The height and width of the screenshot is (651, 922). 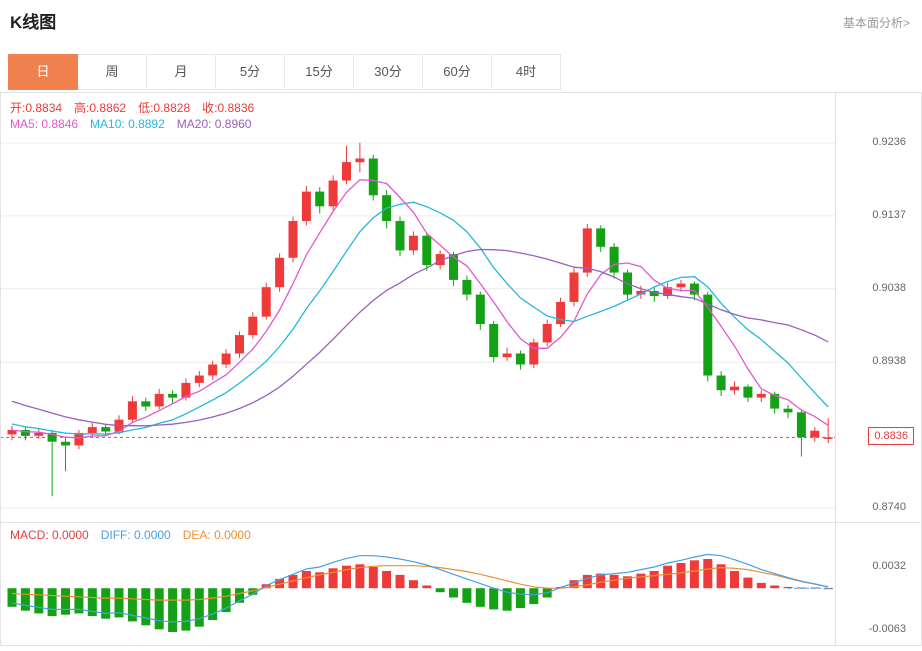 What do you see at coordinates (889, 288) in the screenshot?
I see `price-axis-label: 0.9038` at bounding box center [889, 288].